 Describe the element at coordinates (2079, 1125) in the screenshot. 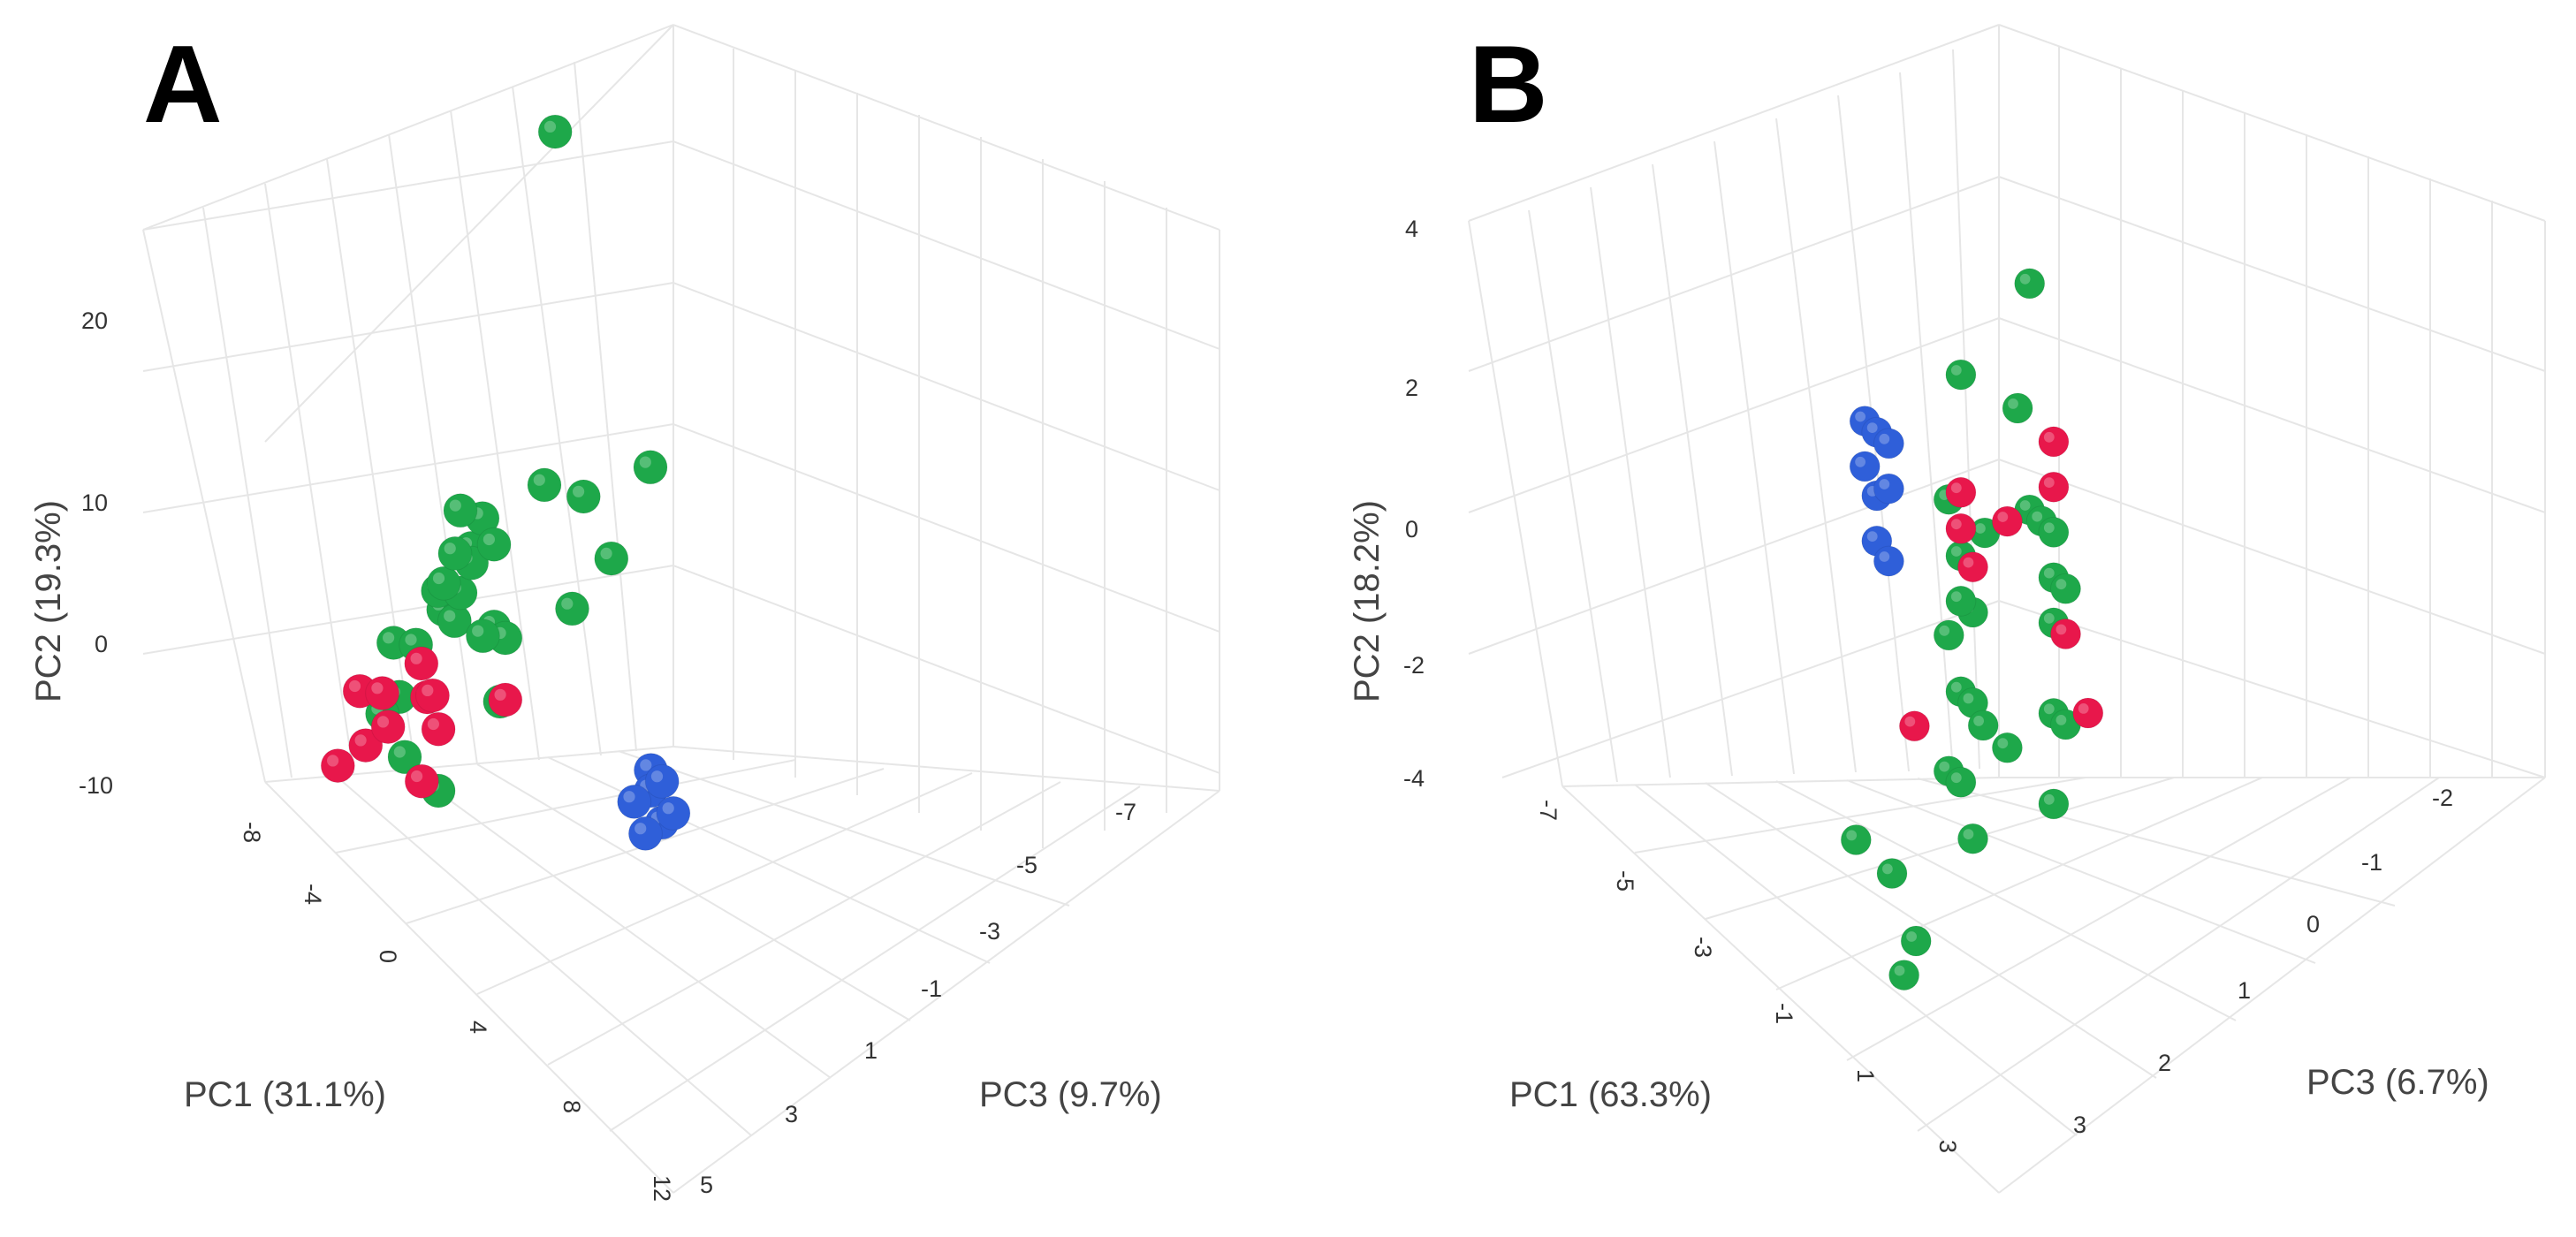

I see `panel-b-ztick: 3` at that location.